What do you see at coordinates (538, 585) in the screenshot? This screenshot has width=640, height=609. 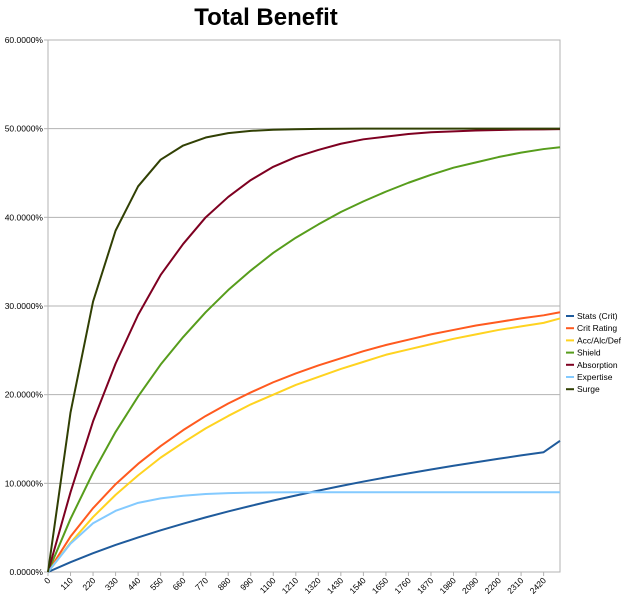 I see `x-tick-label: 2420` at bounding box center [538, 585].